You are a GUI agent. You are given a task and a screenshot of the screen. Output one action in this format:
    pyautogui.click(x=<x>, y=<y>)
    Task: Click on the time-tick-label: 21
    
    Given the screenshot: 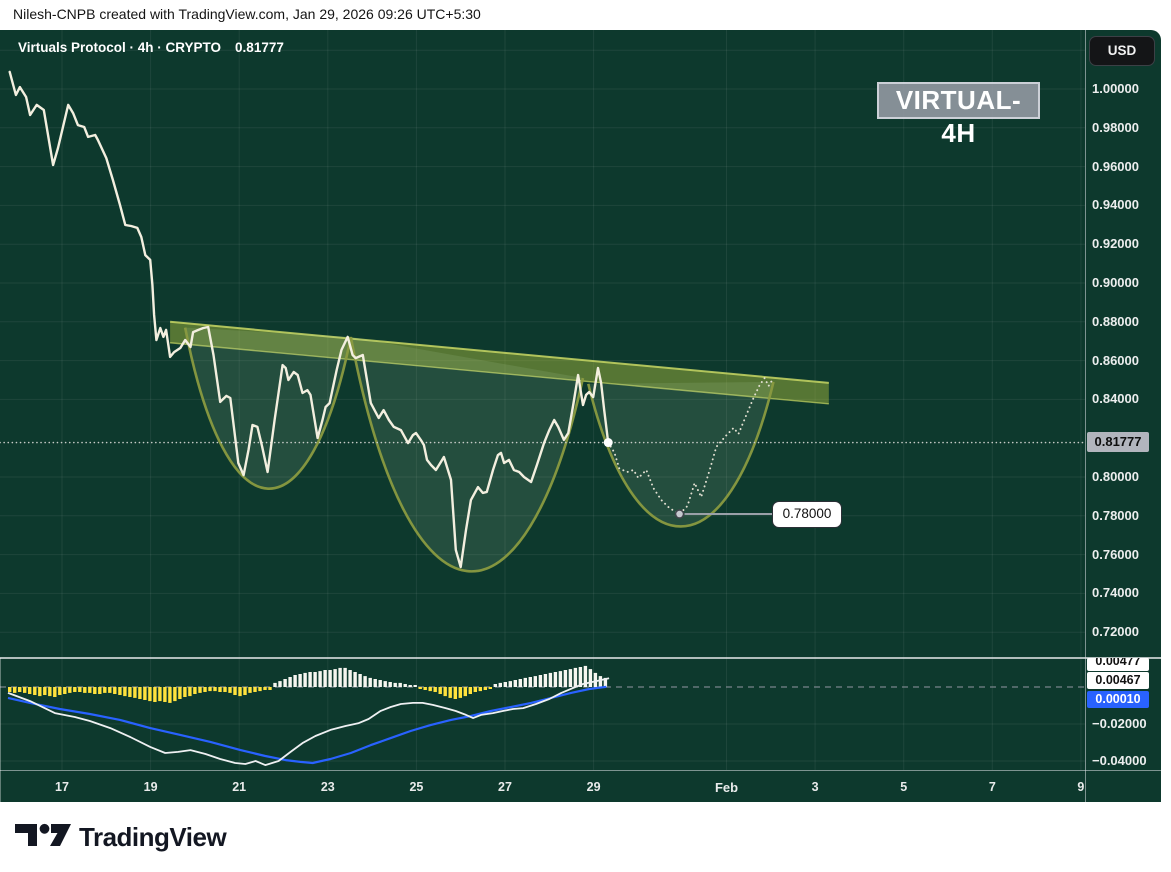 What is the action you would take?
    pyautogui.click(x=239, y=787)
    